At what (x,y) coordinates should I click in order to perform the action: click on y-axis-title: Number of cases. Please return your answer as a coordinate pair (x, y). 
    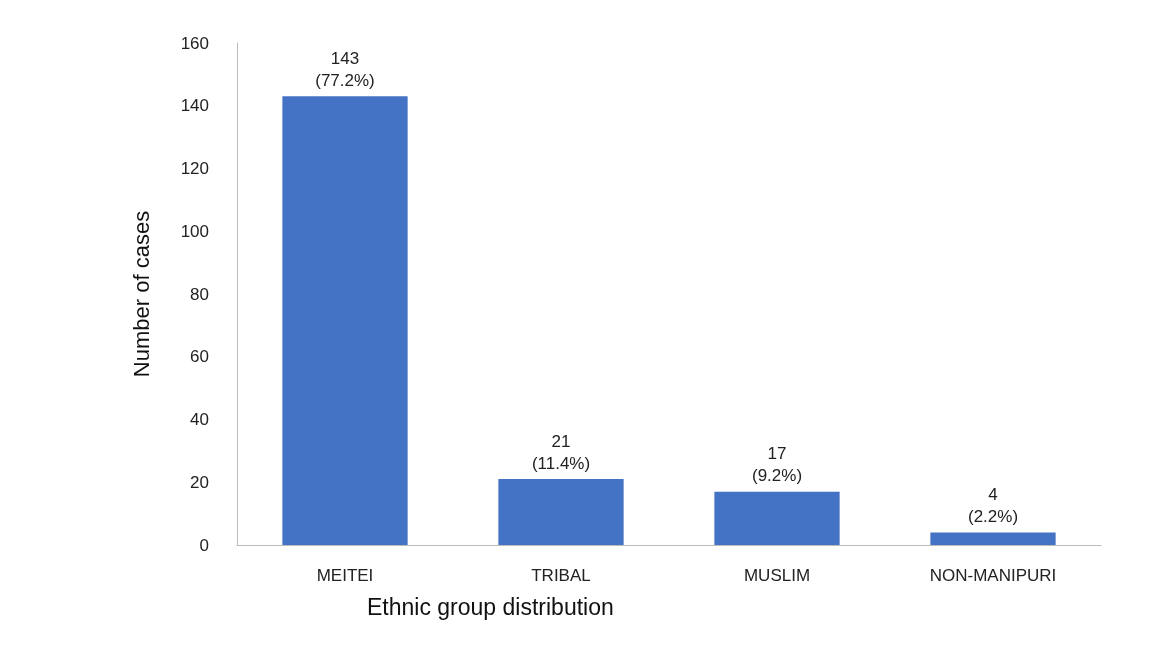
    Looking at the image, I should click on (141, 294).